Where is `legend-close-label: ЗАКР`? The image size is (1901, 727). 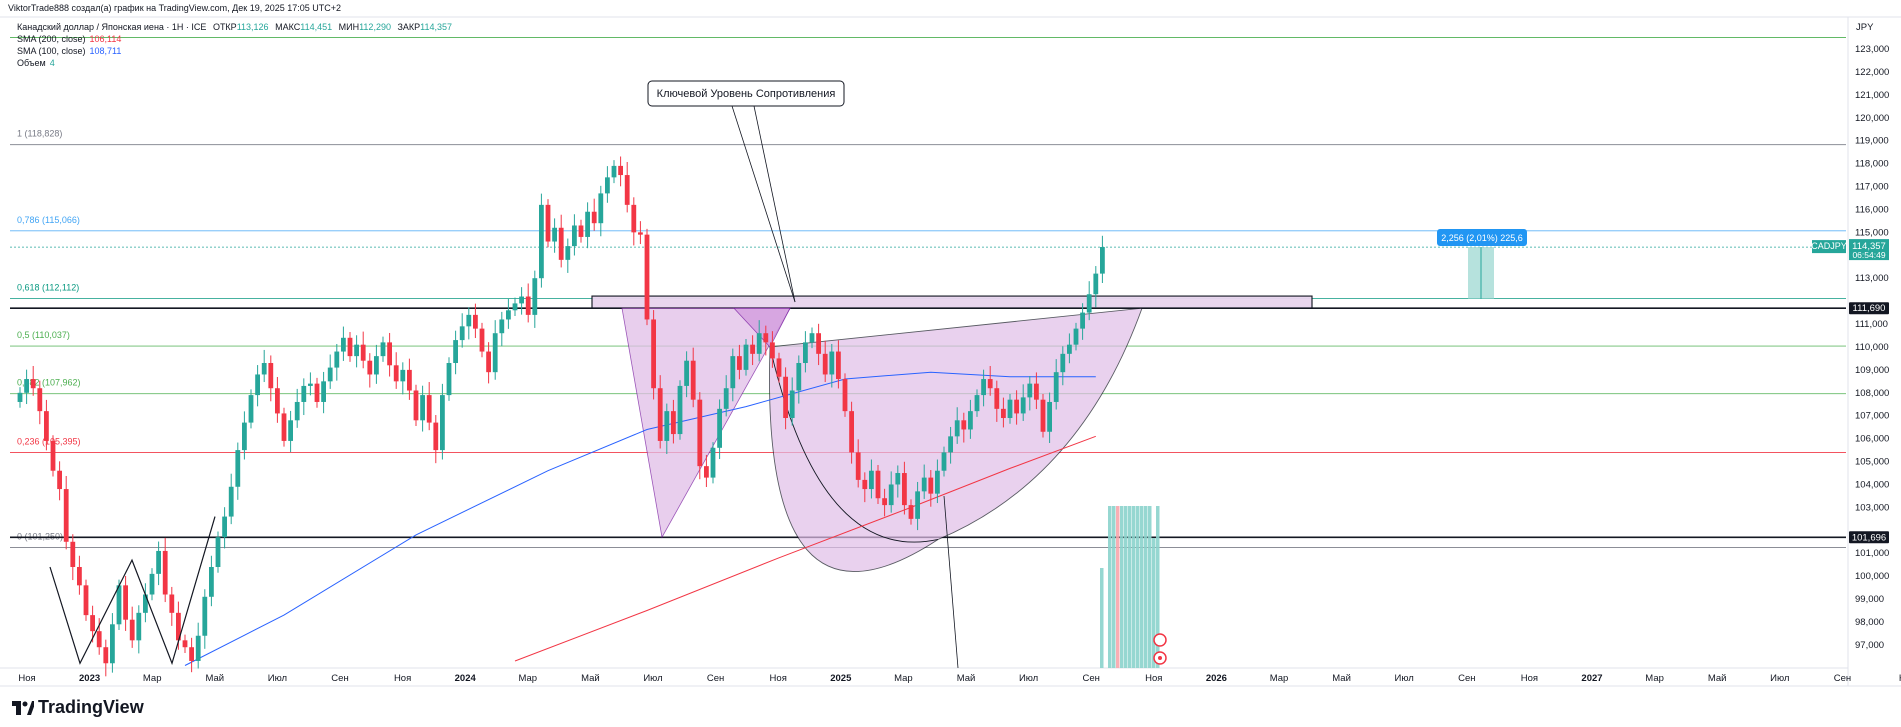 legend-close-label: ЗАКР is located at coordinates (409, 27).